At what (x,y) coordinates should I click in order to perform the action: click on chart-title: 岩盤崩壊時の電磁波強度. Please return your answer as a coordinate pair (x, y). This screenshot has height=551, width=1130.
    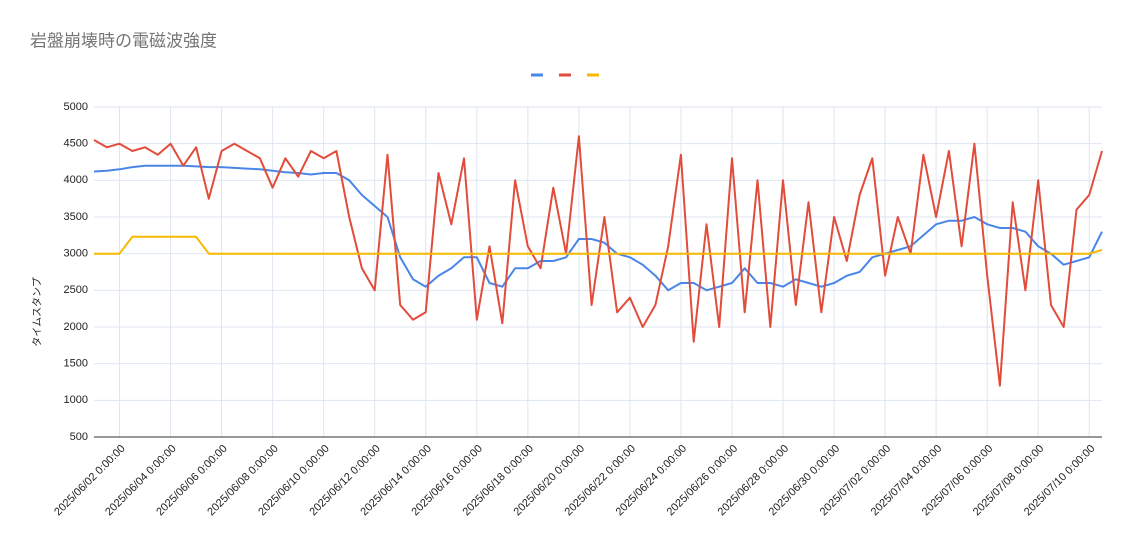
    Looking at the image, I should click on (123, 40).